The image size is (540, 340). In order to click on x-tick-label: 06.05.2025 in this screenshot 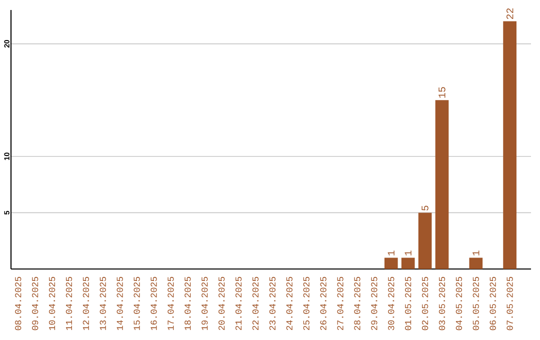, I will do `click(493, 303)`.